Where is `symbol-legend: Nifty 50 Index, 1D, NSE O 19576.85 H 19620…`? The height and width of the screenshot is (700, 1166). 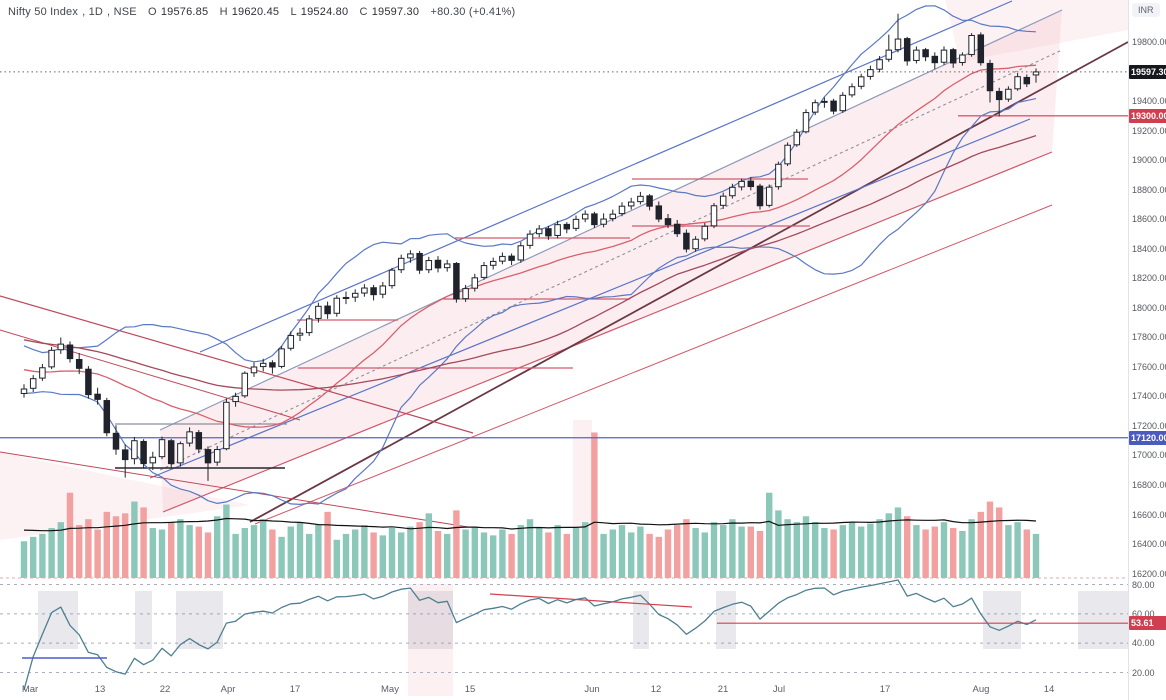 symbol-legend: Nifty 50 Index, 1D, NSE O 19576.85 H 19620… is located at coordinates (263, 12).